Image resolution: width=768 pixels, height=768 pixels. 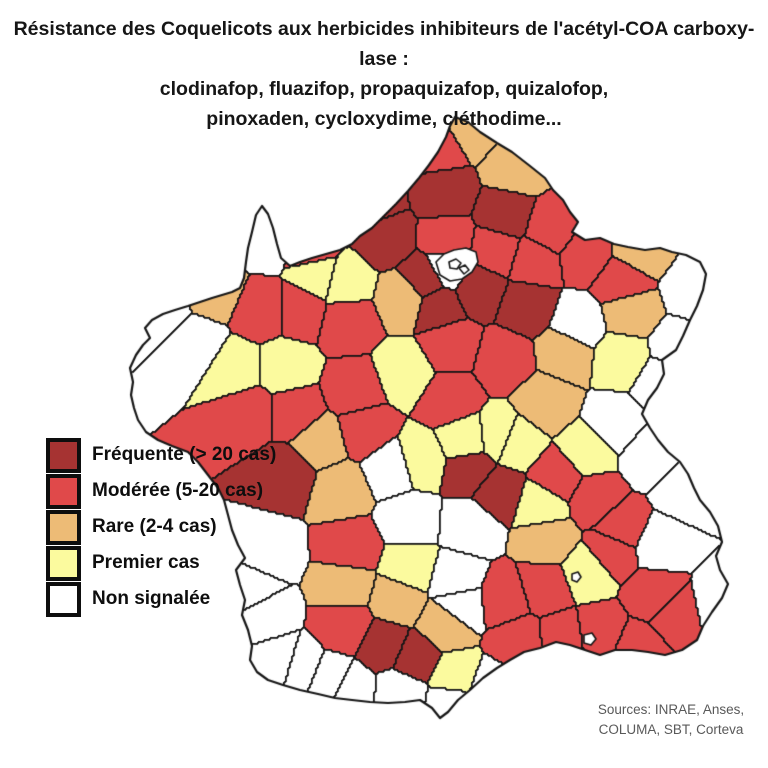 I want to click on legend-item-f: Fréquente (> 20 cas), so click(x=161, y=455).